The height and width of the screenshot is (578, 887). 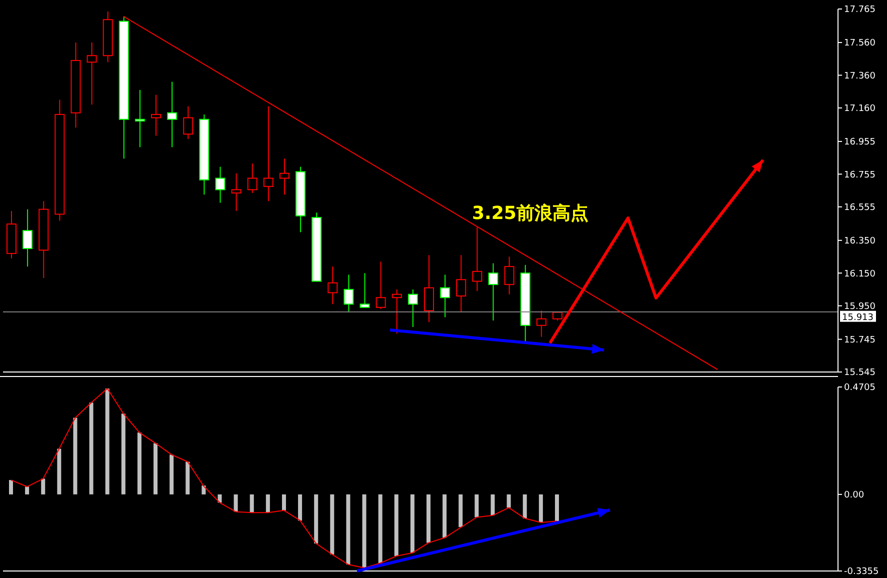 What do you see at coordinates (860, 208) in the screenshot?
I see `y-tick-label: 16.555` at bounding box center [860, 208].